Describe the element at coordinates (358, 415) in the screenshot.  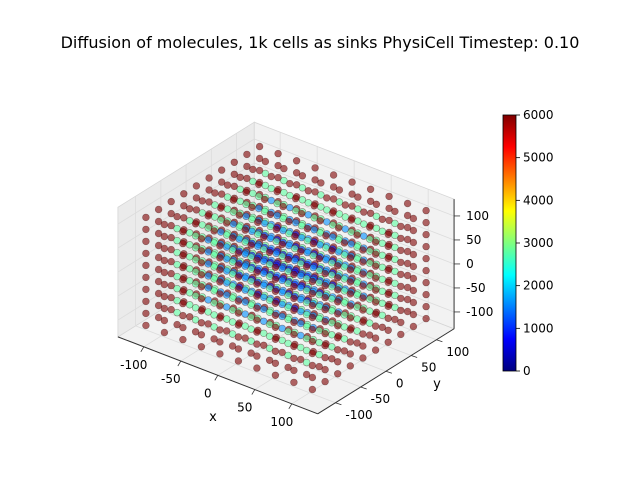
I see `y-tick-label: -100` at that location.